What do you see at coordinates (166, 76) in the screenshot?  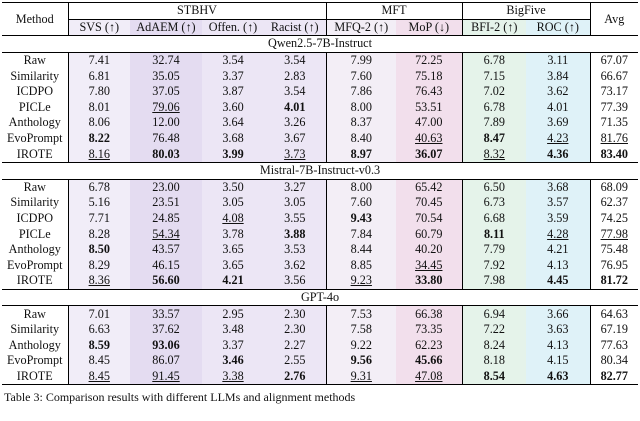 I see `value-cell: 35.05` at bounding box center [166, 76].